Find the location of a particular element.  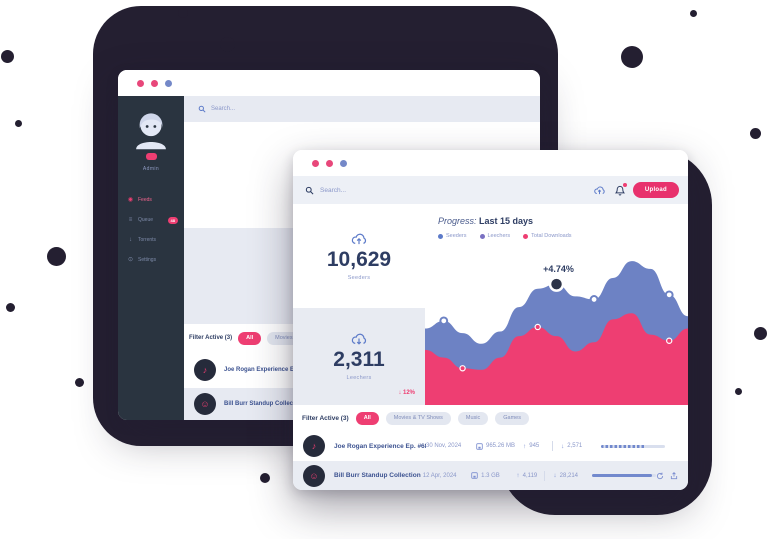

delta-badge: ↓ 12% is located at coordinates (406, 393).